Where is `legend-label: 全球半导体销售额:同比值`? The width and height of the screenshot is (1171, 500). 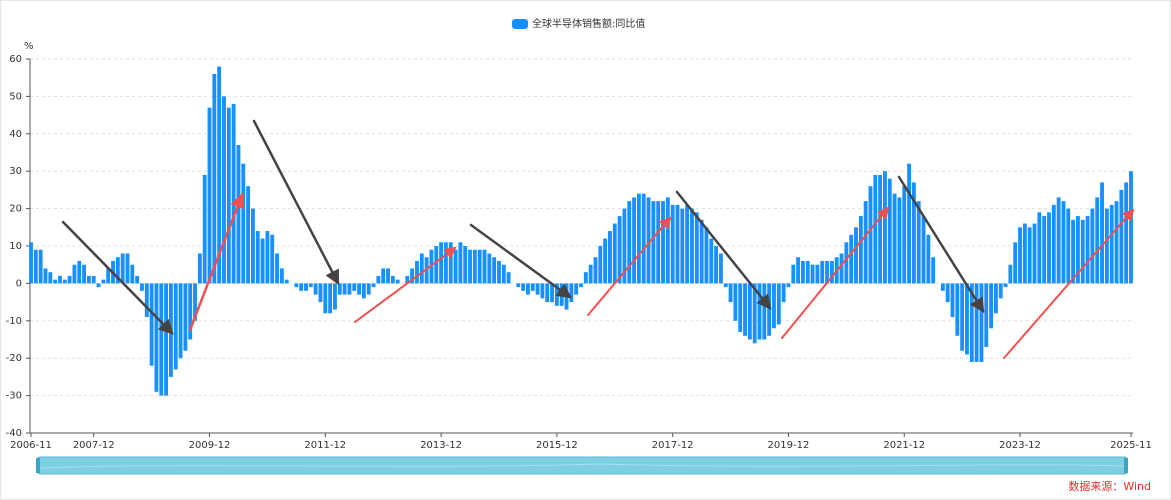
legend-label: 全球半导体销售额:同比值 is located at coordinates (588, 23).